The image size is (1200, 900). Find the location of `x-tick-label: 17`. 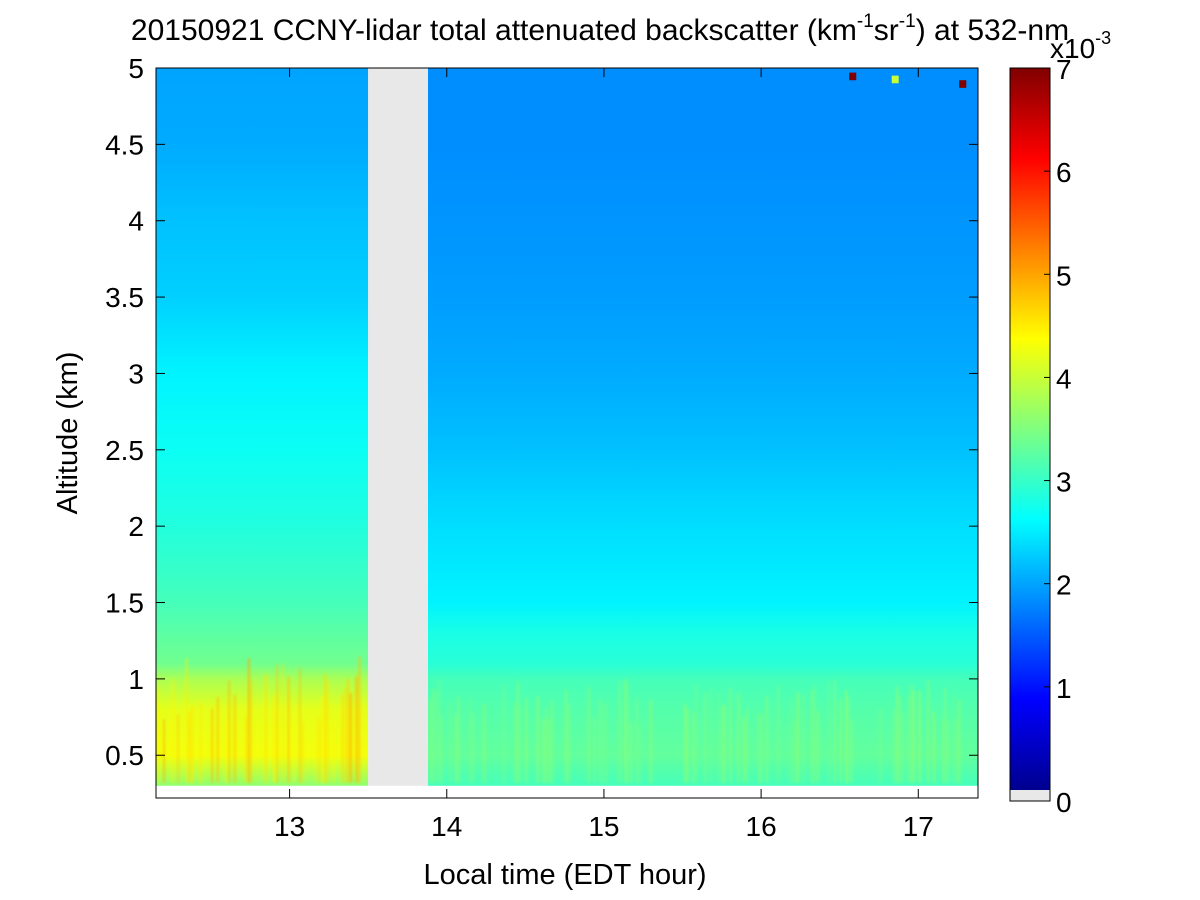

x-tick-label: 17 is located at coordinates (918, 826).